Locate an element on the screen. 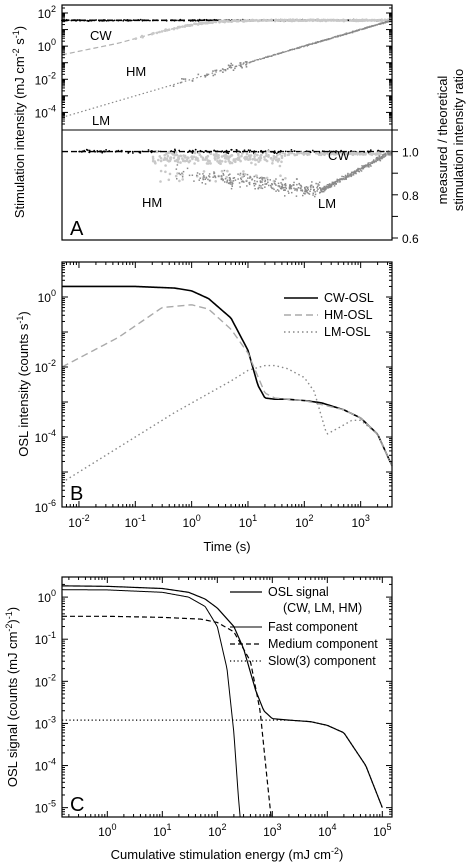 The height and width of the screenshot is (865, 474). panel-b-x-tick-label-2: 100 is located at coordinates (191, 521).